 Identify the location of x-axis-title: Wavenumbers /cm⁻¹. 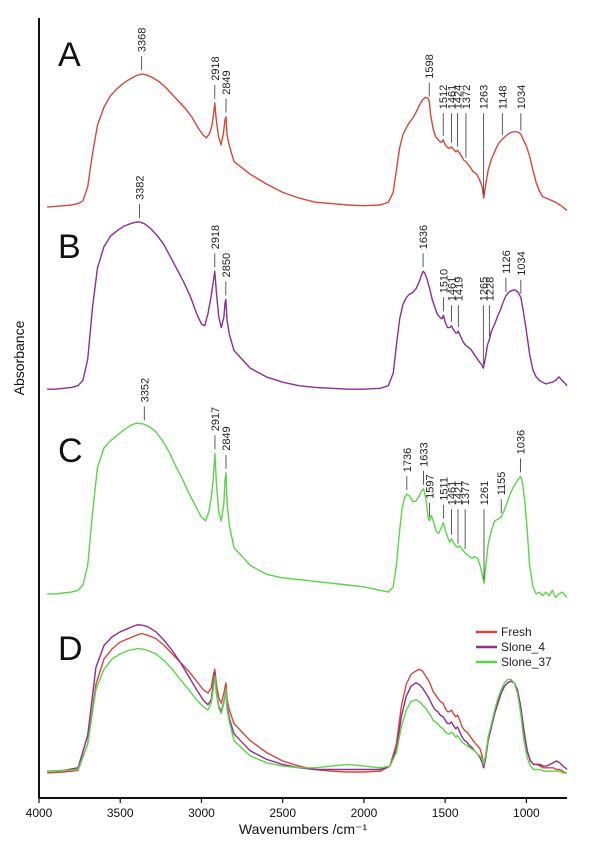
(303, 829).